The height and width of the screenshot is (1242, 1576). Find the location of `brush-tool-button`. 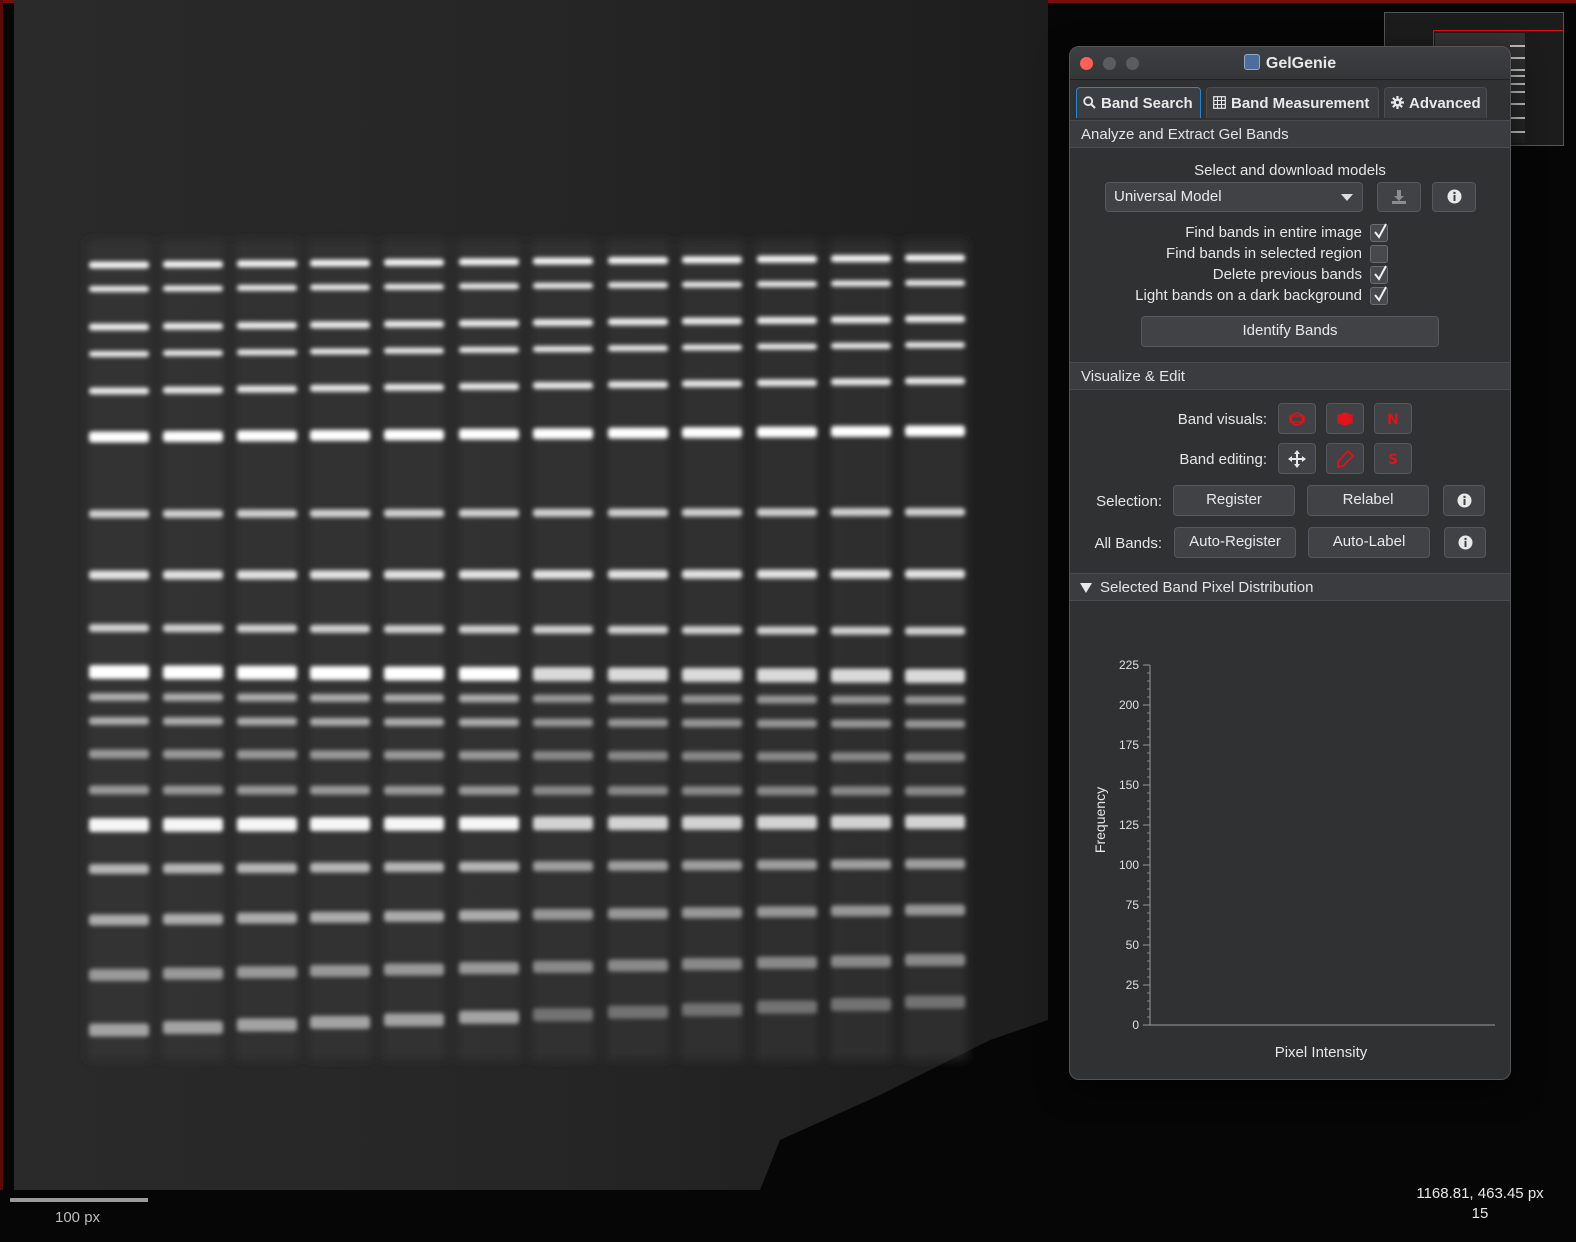

brush-tool-button is located at coordinates (1345, 458).